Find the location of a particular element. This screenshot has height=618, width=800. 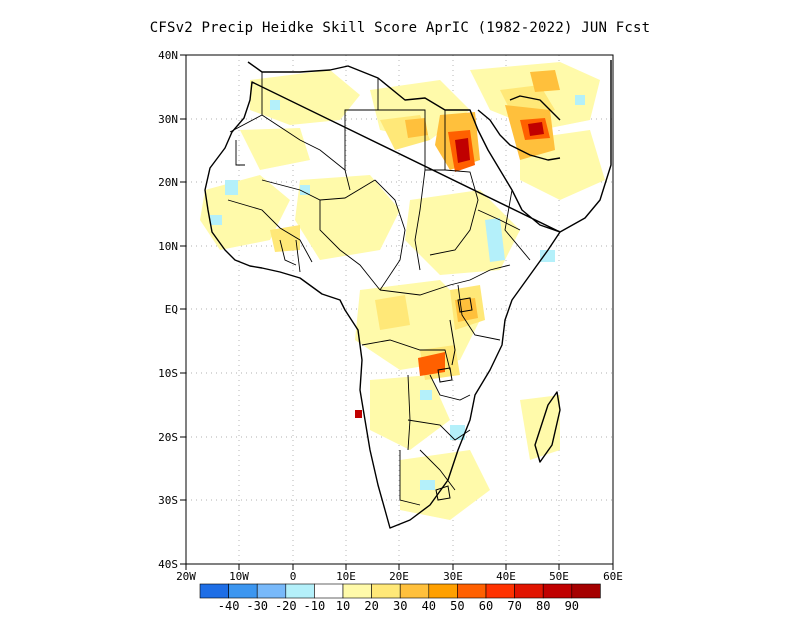

lat-label: 30S is located at coordinates (168, 500).